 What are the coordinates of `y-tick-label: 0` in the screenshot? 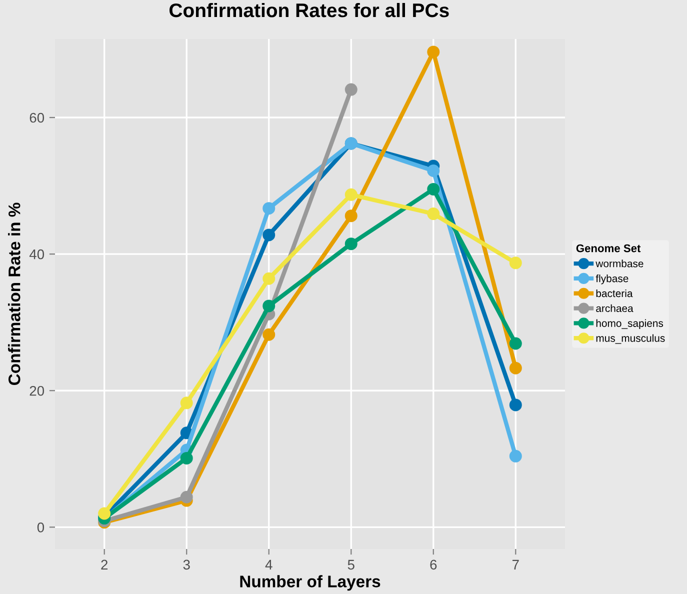 It's located at (40, 527).